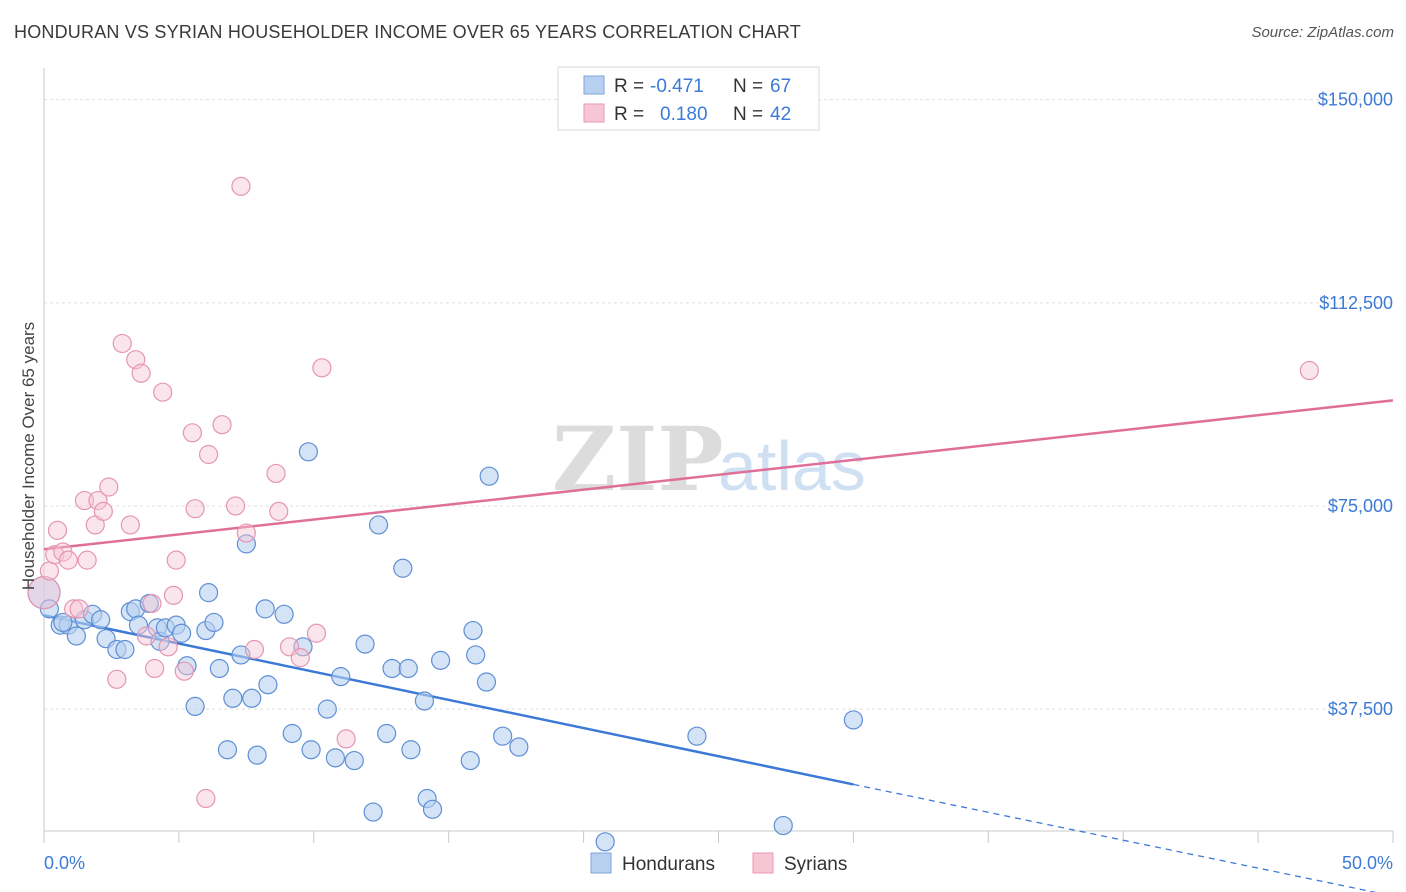 This screenshot has height=892, width=1406. Describe the element at coordinates (1360, 709) in the screenshot. I see `y-tick-label: $37,500` at that location.